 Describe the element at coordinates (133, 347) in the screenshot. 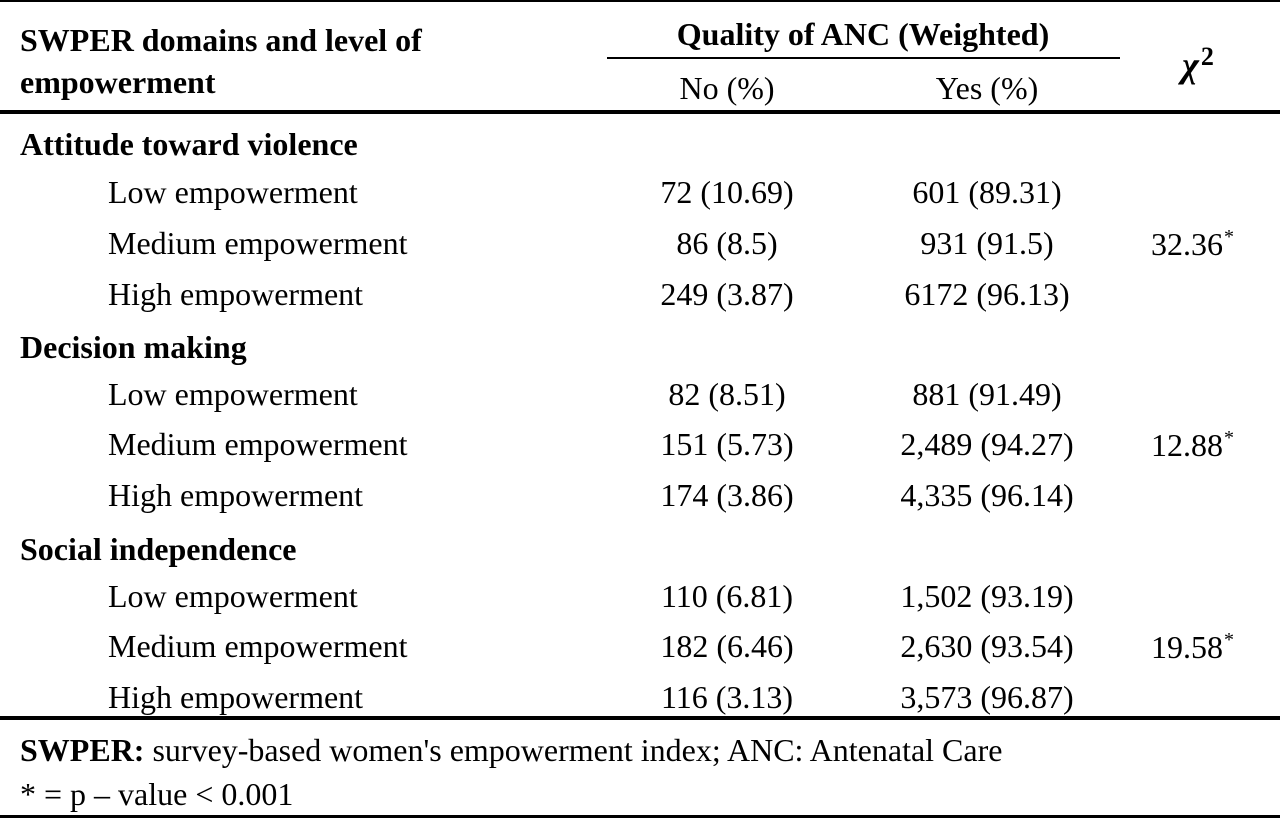

I see `section-title: Decision making` at that location.